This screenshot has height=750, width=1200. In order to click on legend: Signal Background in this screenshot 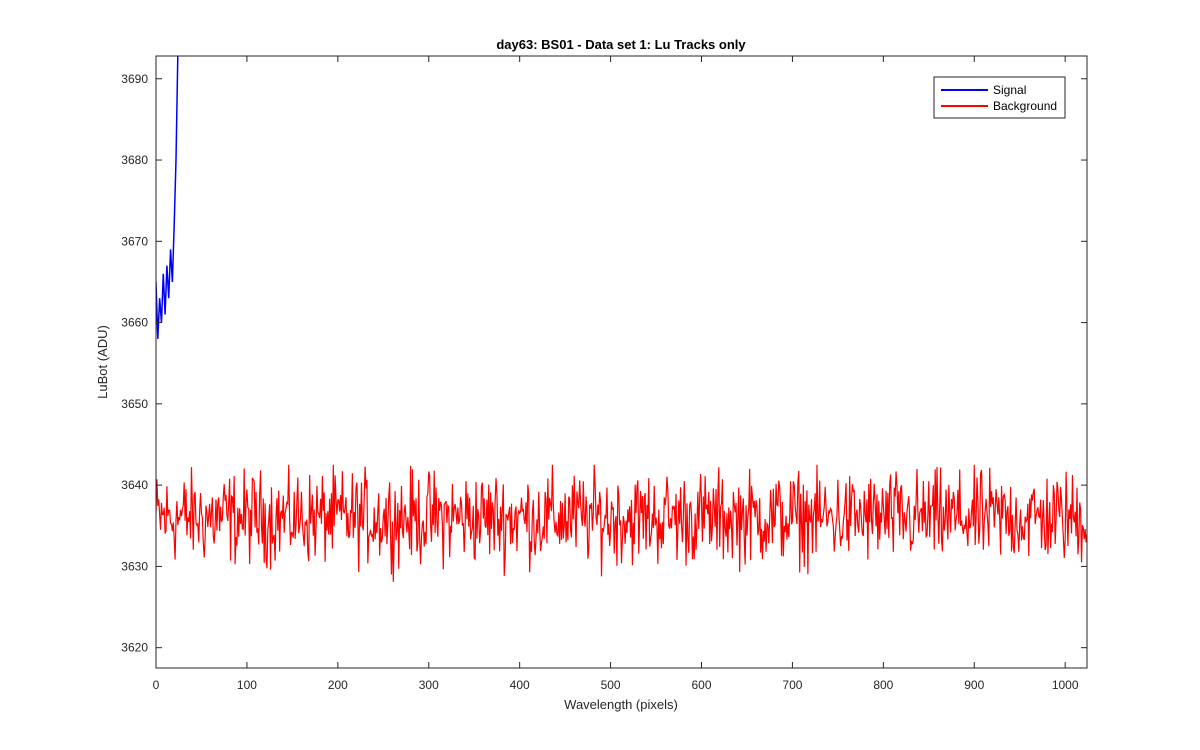, I will do `click(999, 97)`.